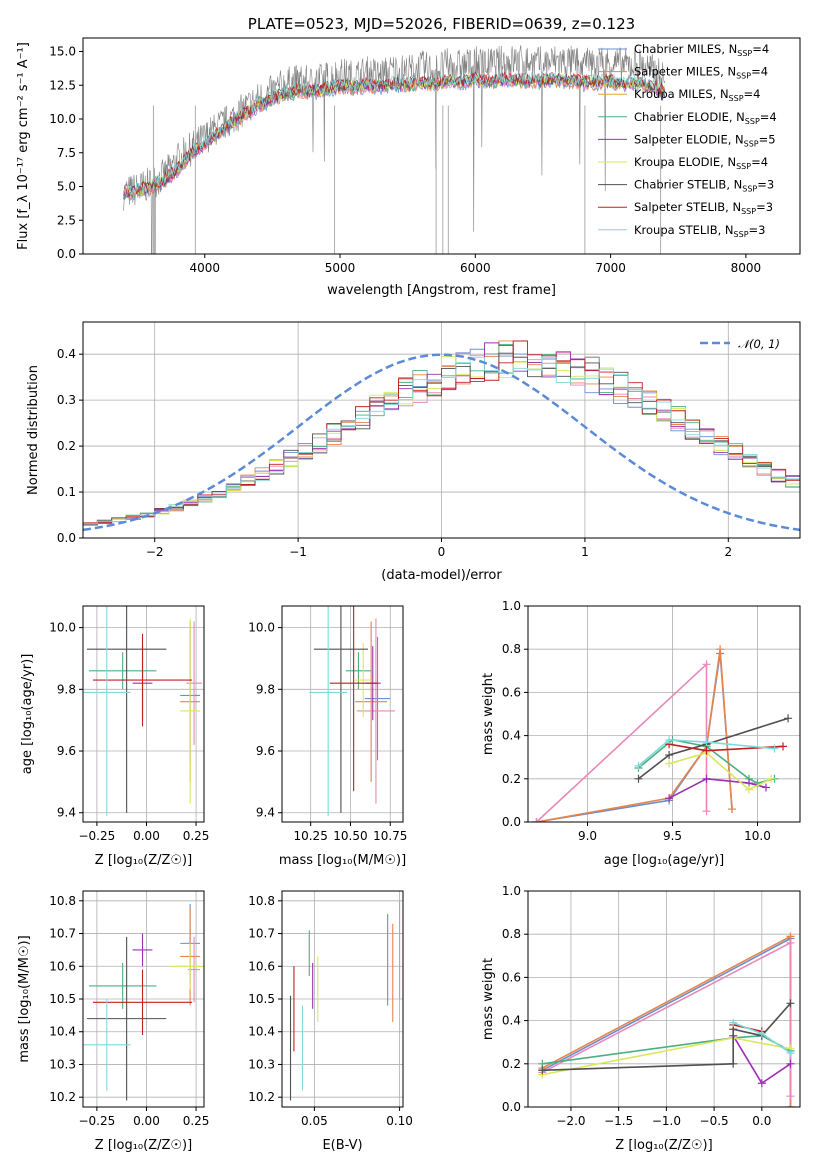 The image size is (819, 1174). What do you see at coordinates (261, 1064) in the screenshot?
I see `y-tick-label: 10.3` at bounding box center [261, 1064].